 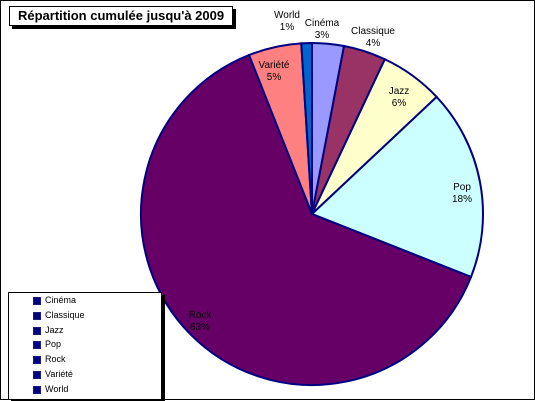 What do you see at coordinates (462, 199) in the screenshot?
I see `slice-label-value-pop: 18%` at bounding box center [462, 199].